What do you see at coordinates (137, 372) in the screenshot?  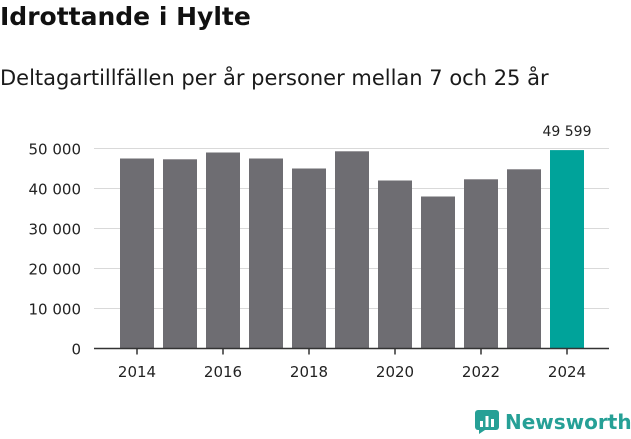 I see `x-tick-label: 2014` at bounding box center [137, 372].